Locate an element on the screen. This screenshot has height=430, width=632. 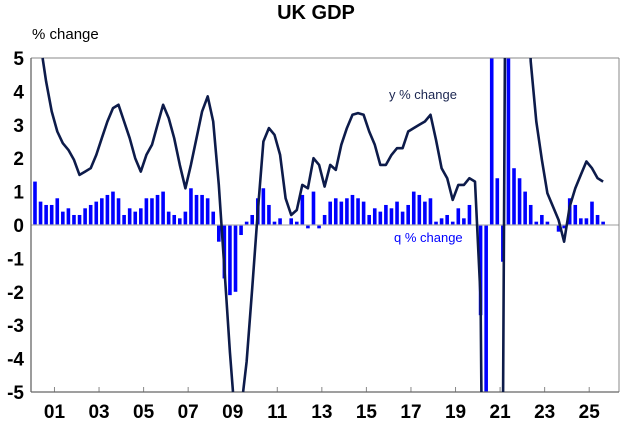
x-tick-label: 21 is located at coordinates (501, 412).